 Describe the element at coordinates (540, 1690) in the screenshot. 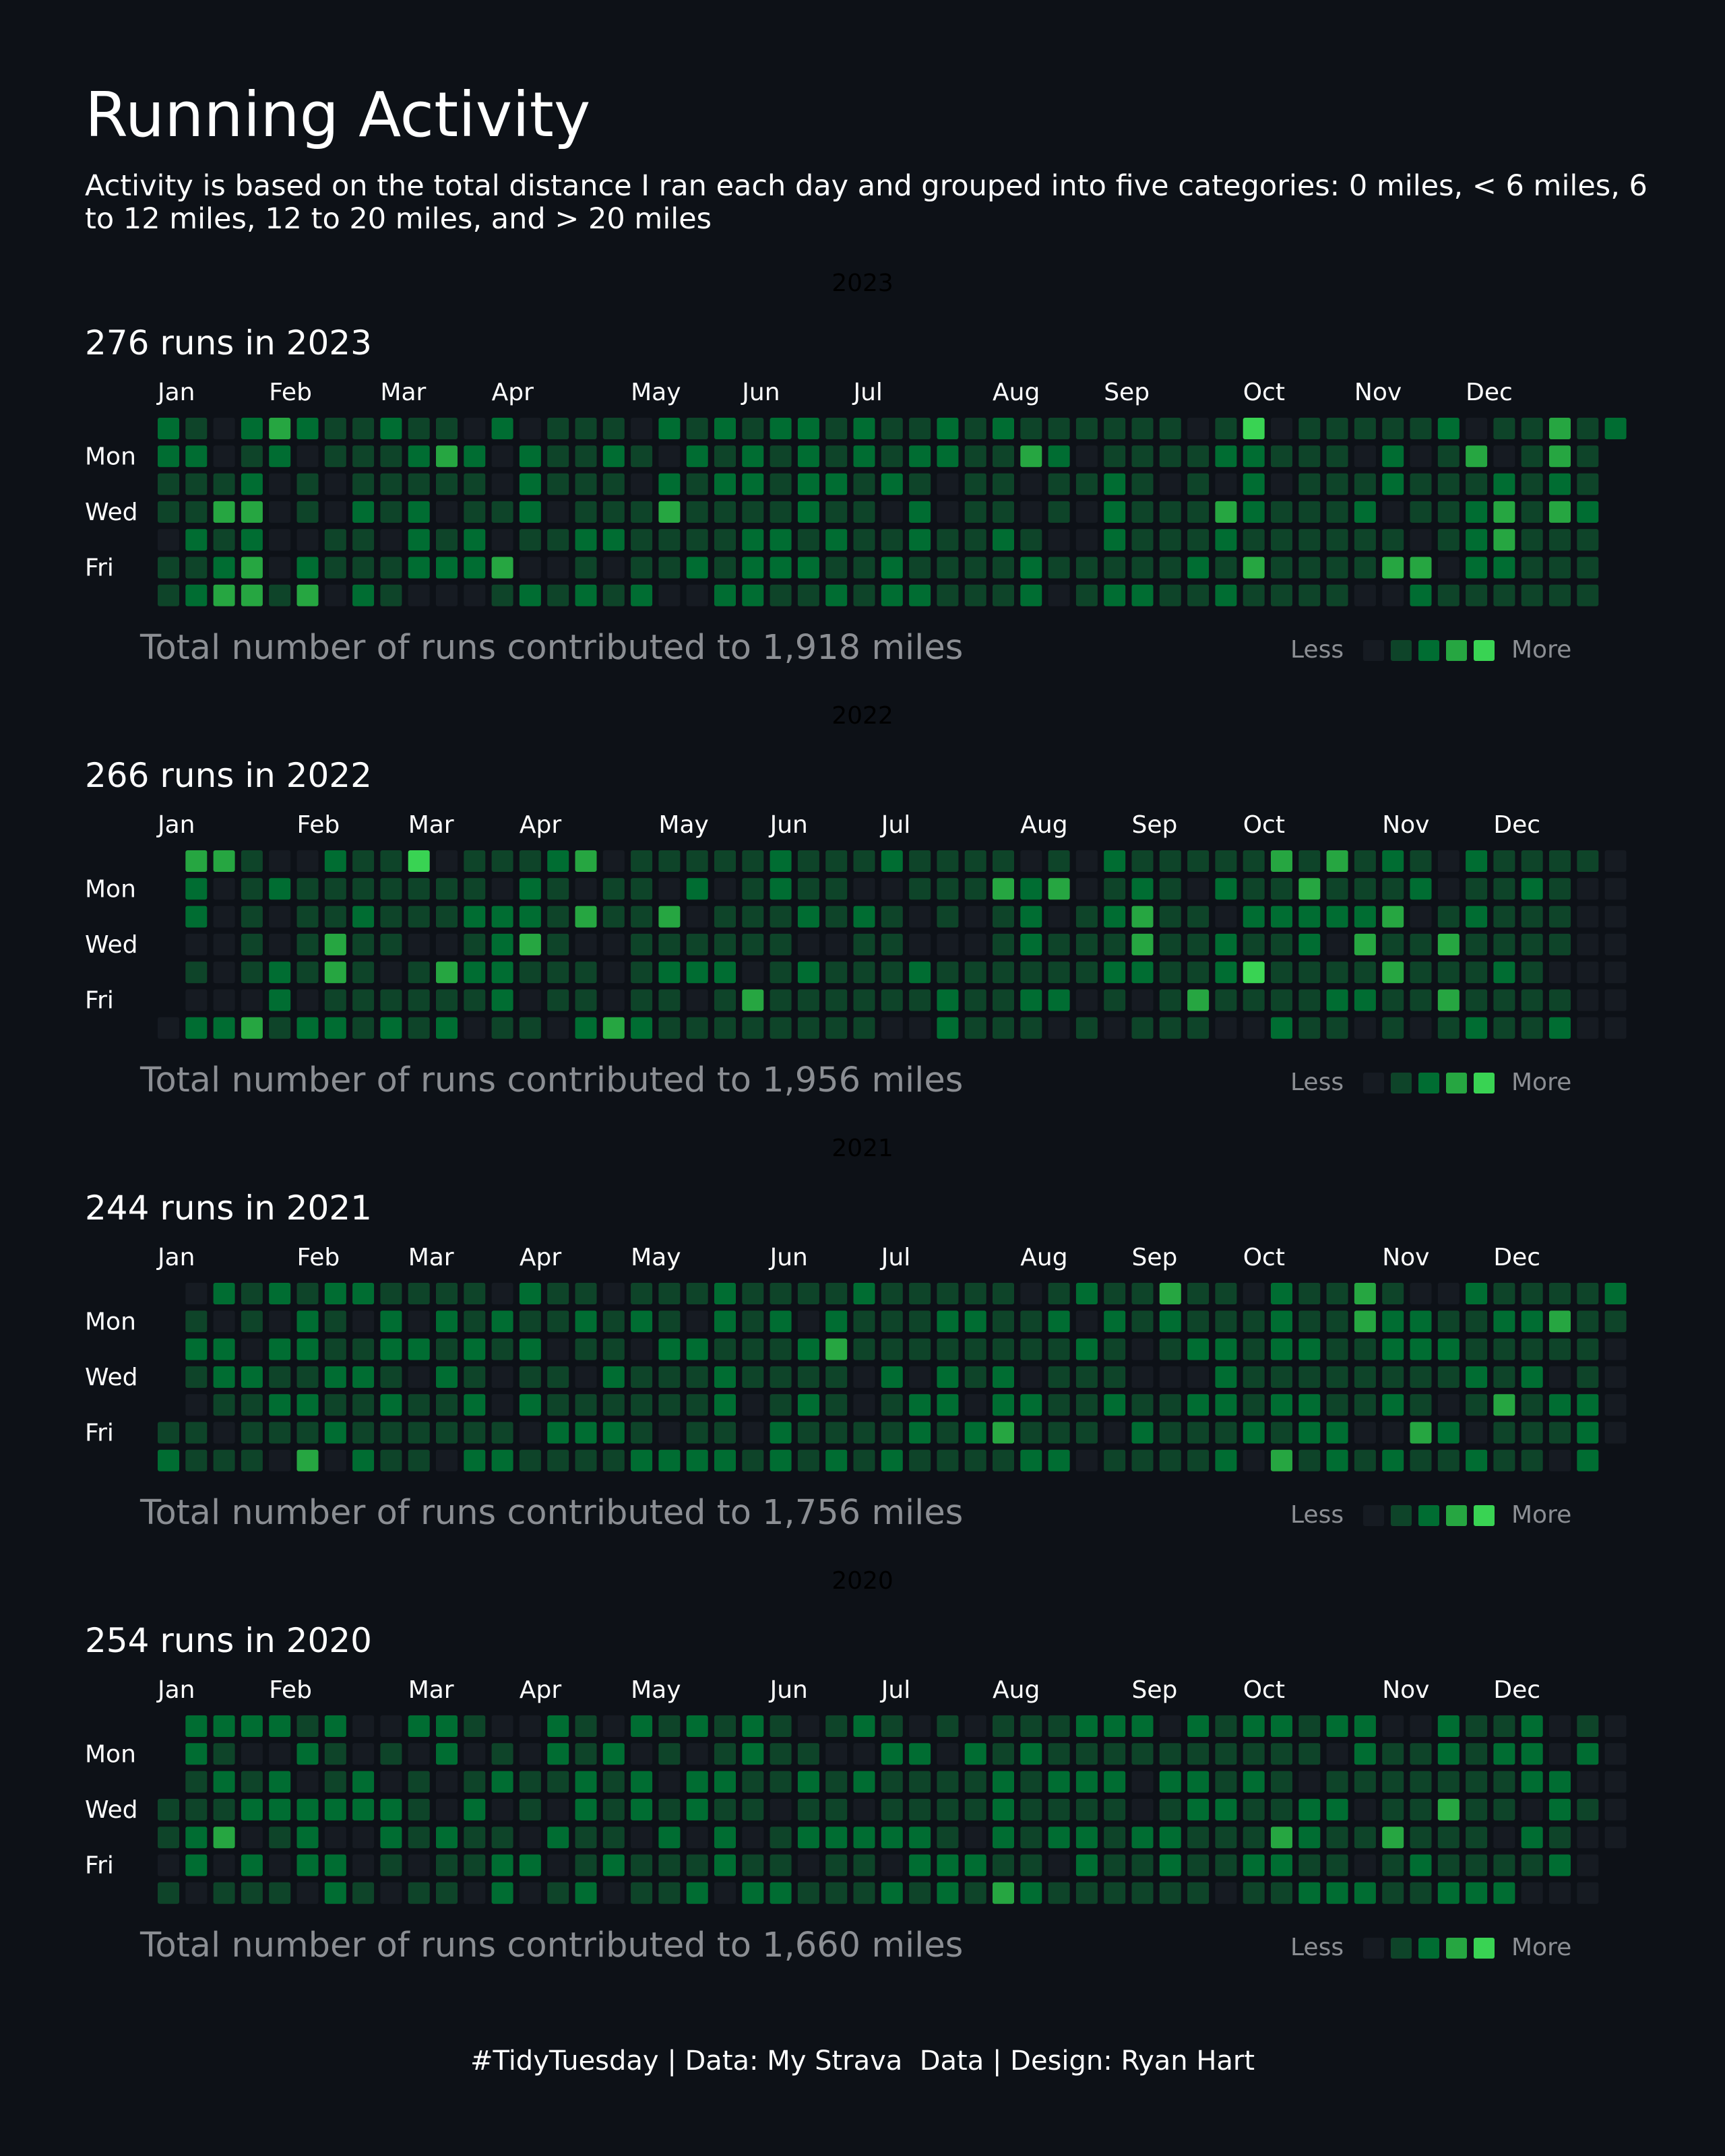

I see `month-label: Apr` at that location.